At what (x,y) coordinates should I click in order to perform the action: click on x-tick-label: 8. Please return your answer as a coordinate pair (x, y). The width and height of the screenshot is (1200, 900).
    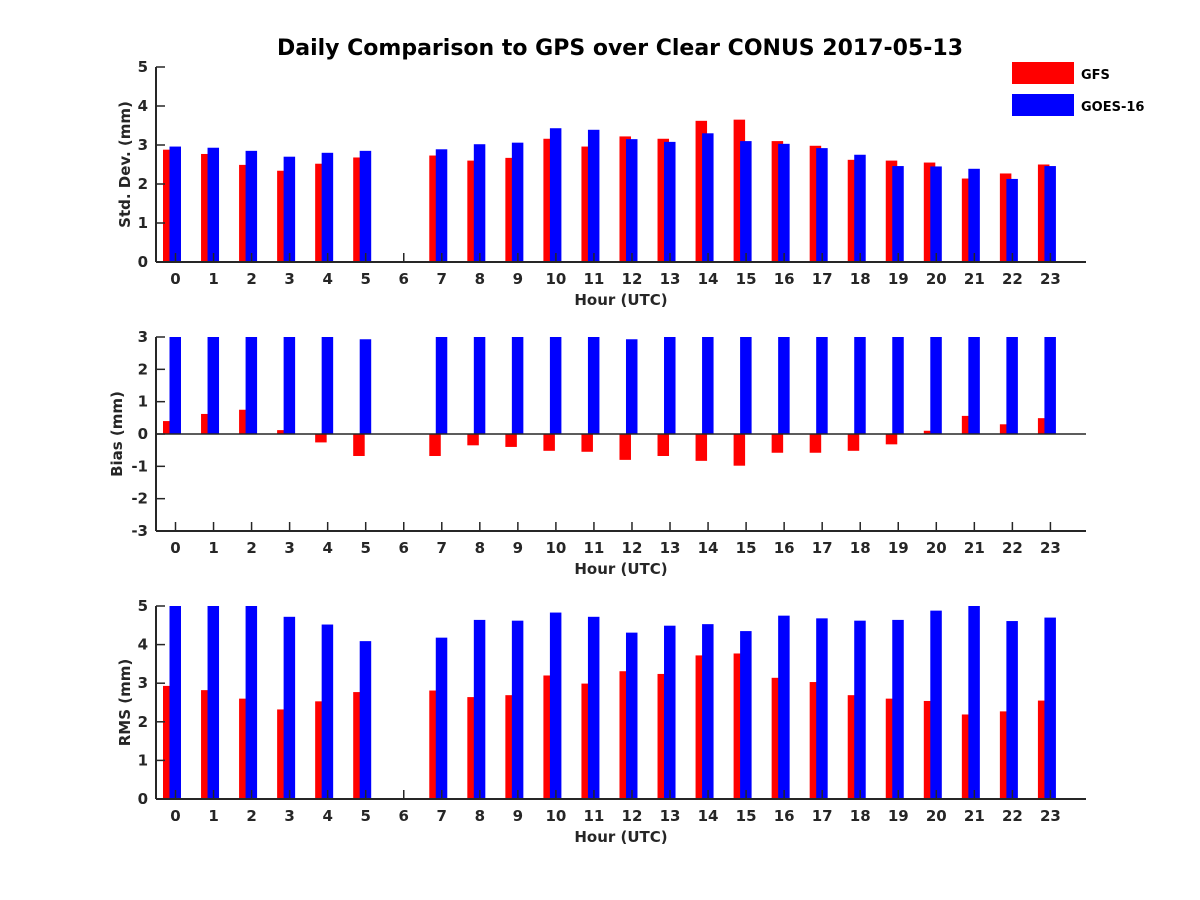
    Looking at the image, I should click on (480, 279).